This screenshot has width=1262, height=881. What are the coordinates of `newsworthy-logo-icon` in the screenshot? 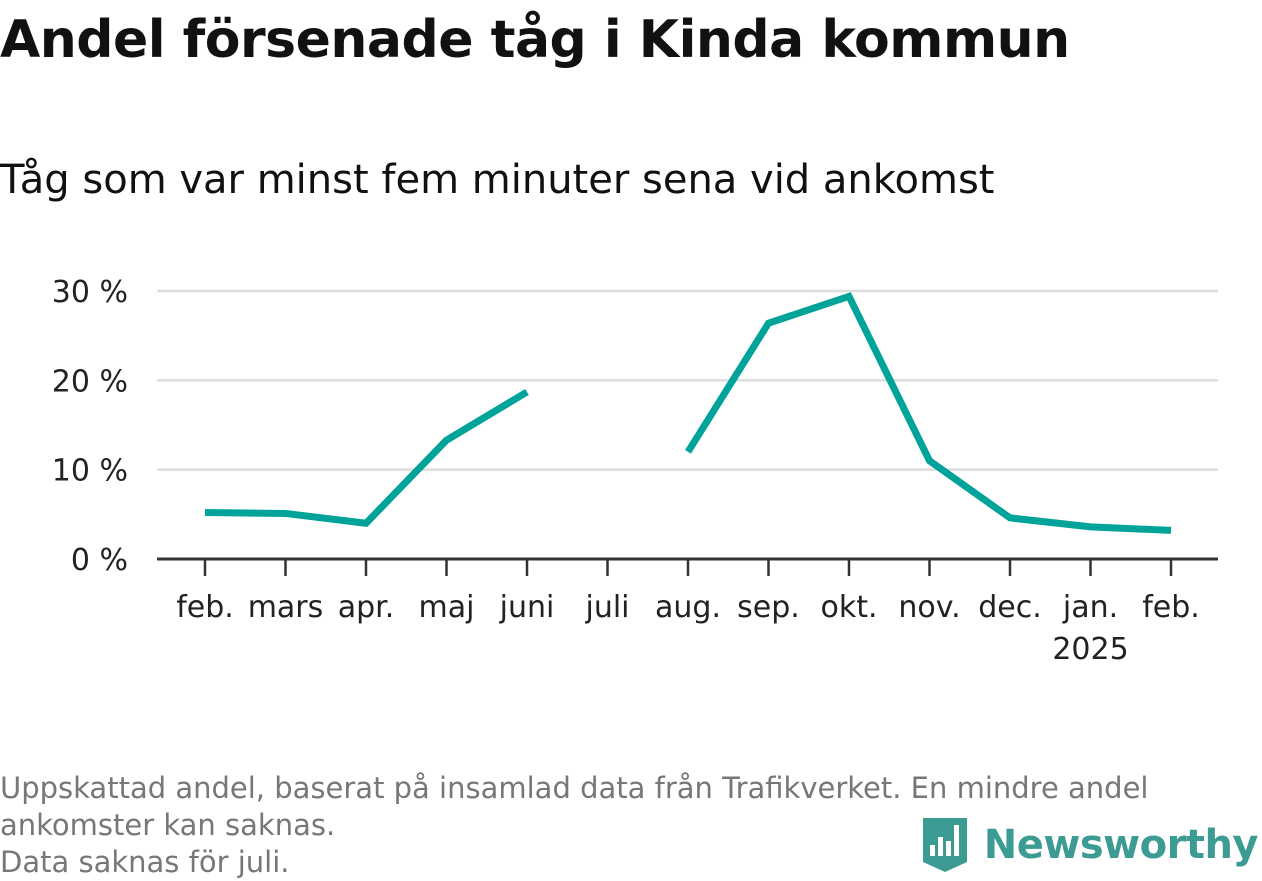 It's located at (944, 845).